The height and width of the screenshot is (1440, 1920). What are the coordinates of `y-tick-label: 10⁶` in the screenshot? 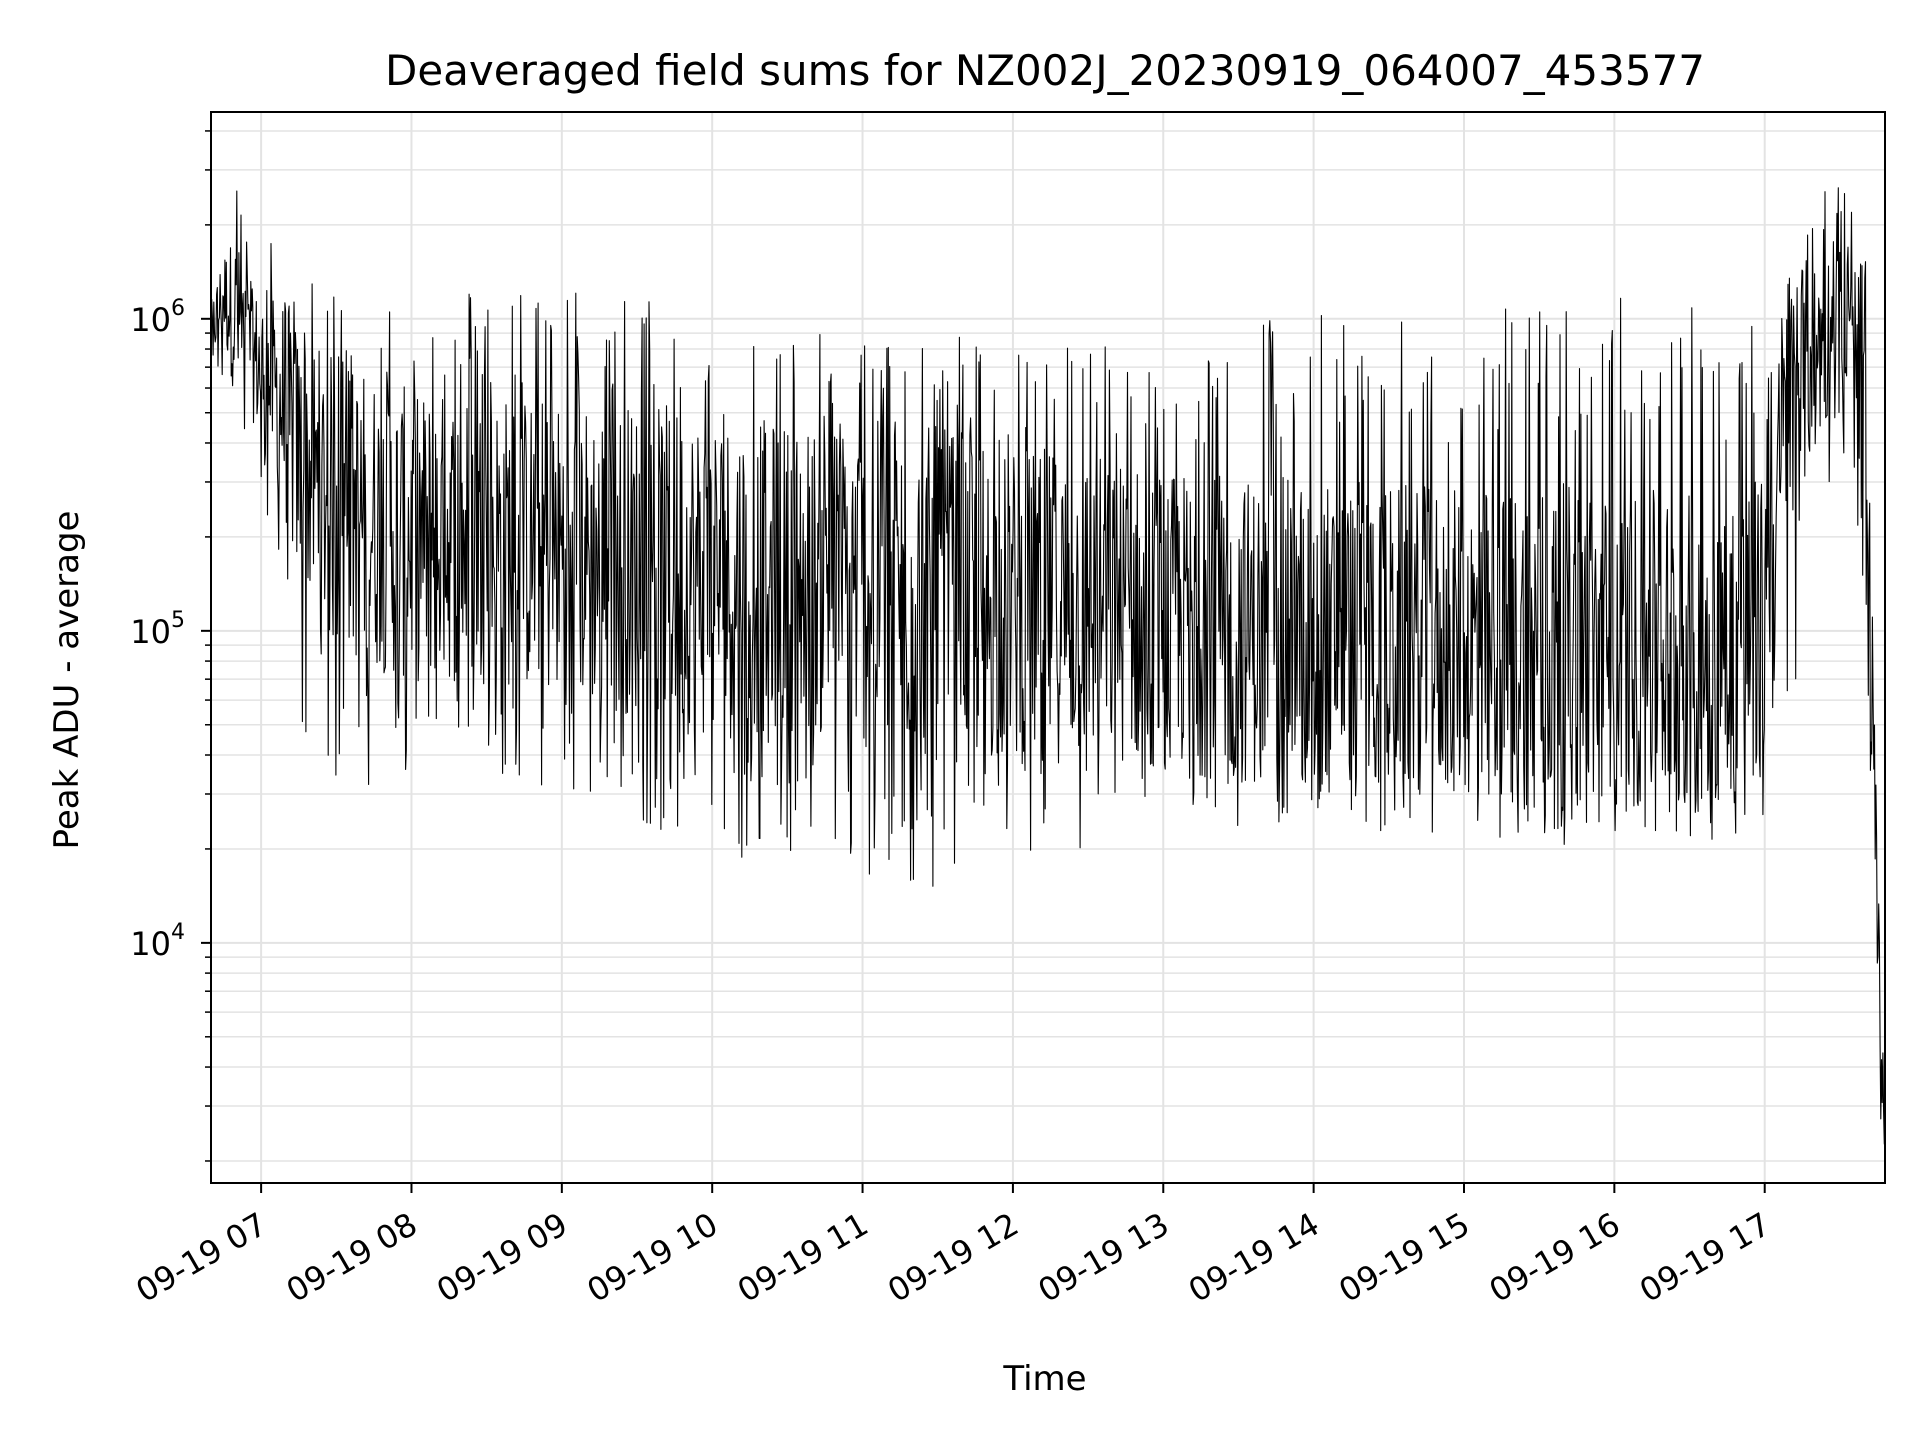 It's located at (157, 317).